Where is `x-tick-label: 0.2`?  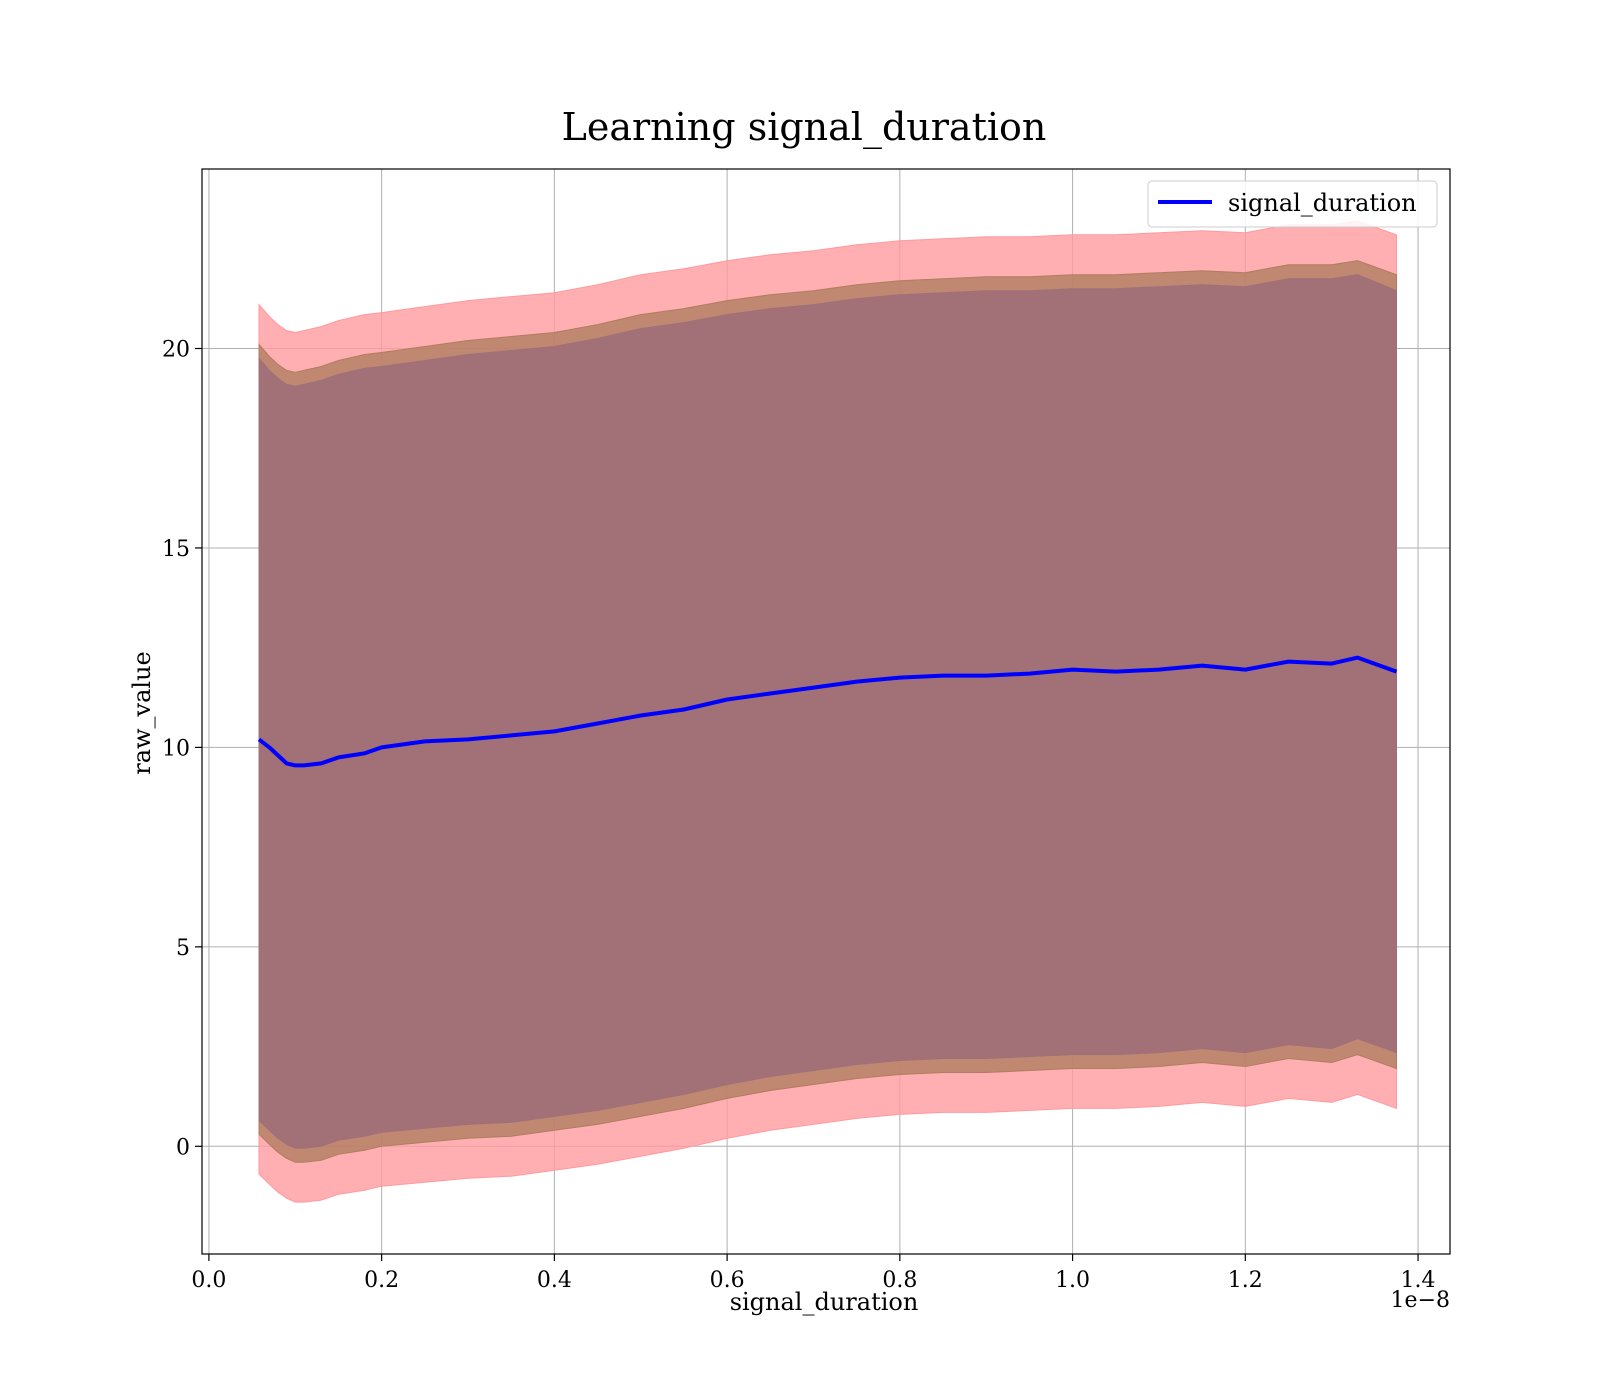 x-tick-label: 0.2 is located at coordinates (381, 1280).